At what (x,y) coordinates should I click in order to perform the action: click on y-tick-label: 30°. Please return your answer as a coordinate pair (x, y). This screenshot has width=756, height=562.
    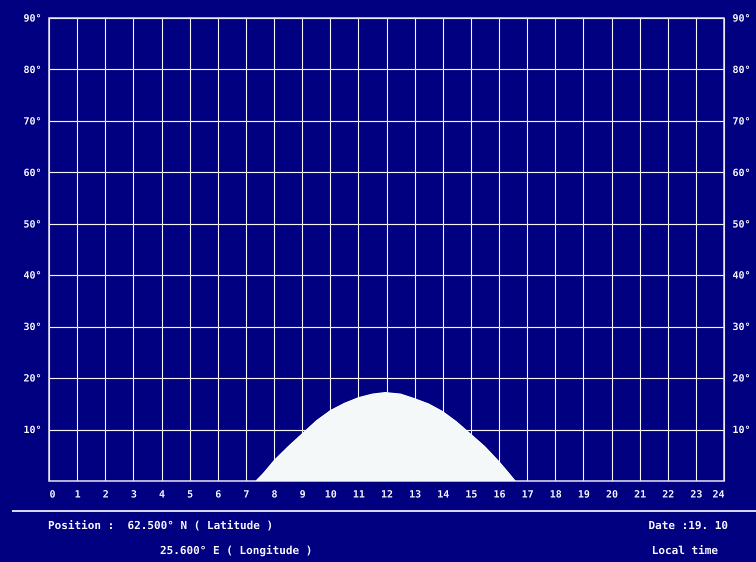
    Looking at the image, I should click on (32, 328).